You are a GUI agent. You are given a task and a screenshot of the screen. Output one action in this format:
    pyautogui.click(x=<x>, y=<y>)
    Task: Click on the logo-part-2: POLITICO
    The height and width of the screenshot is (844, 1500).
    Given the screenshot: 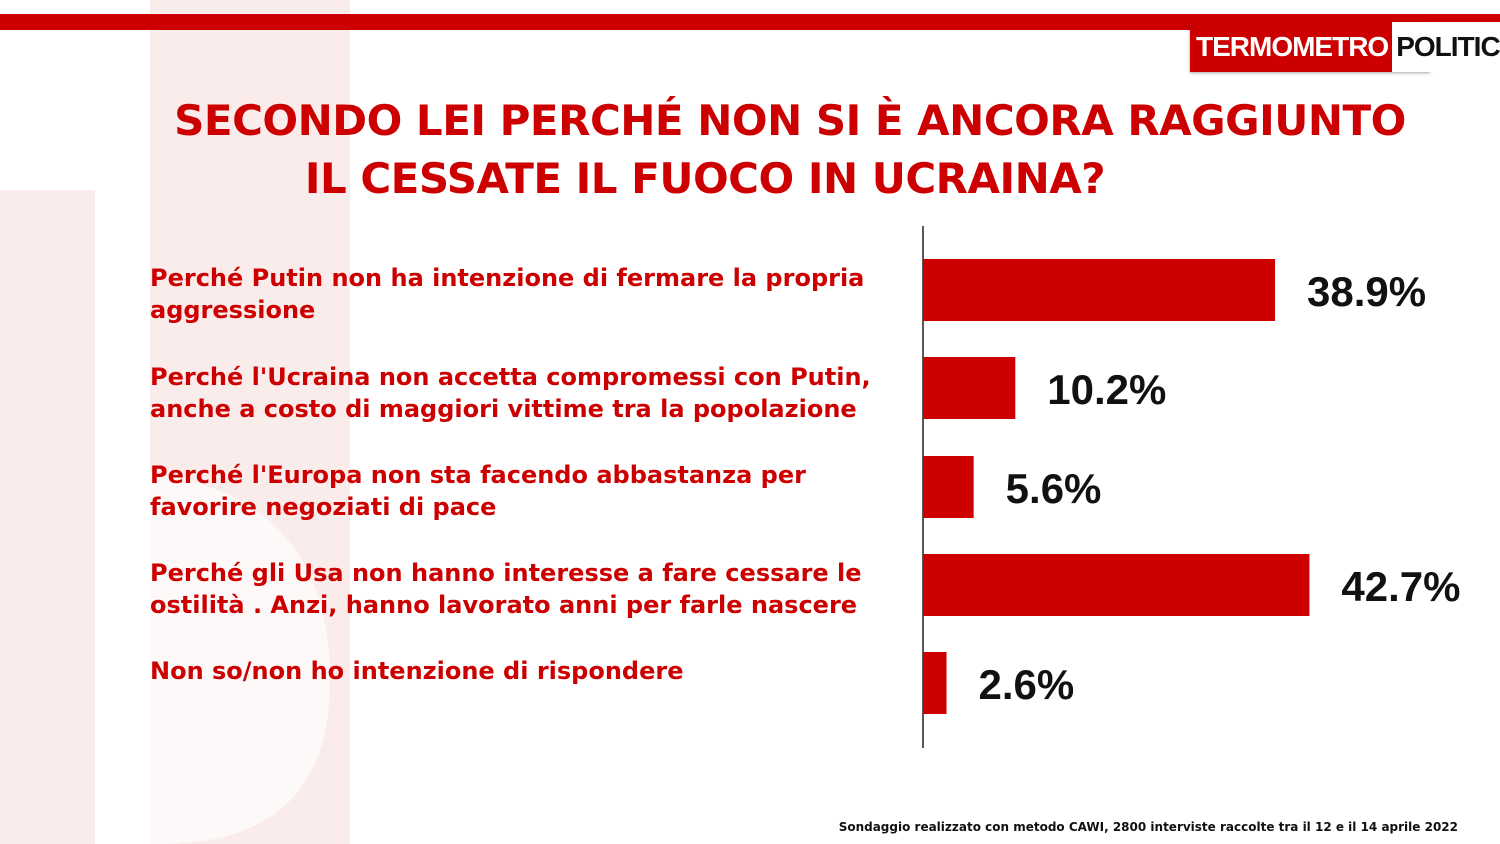 What is the action you would take?
    pyautogui.click(x=1446, y=47)
    